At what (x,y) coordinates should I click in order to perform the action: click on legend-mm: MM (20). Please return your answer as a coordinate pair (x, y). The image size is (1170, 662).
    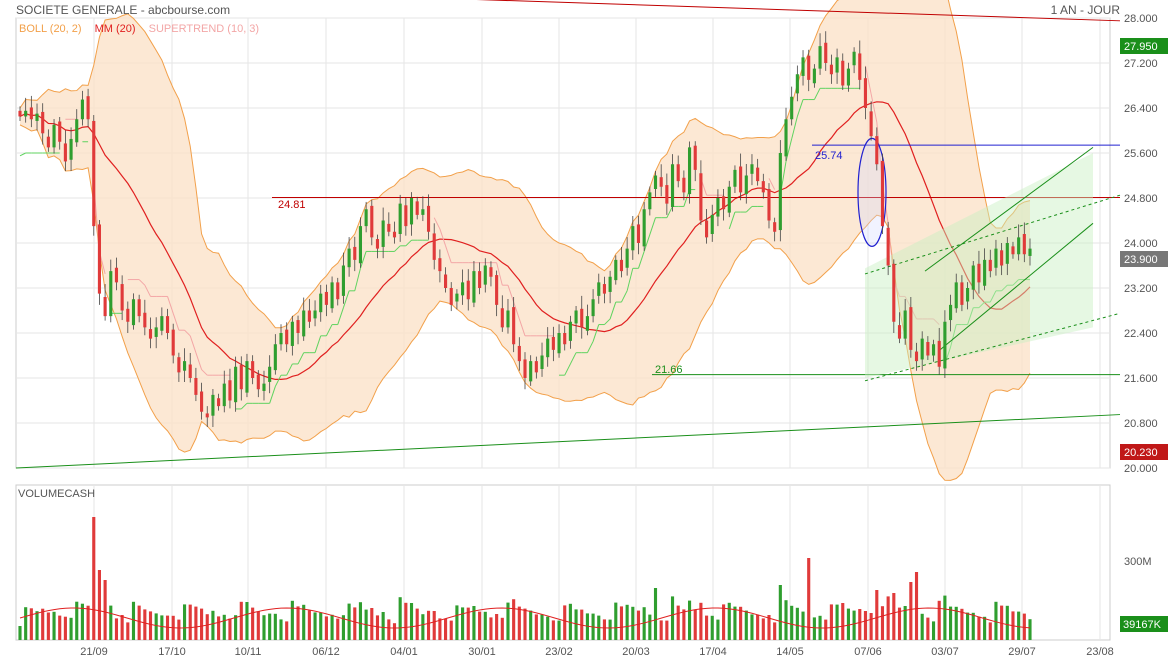
    Looking at the image, I should click on (115, 29).